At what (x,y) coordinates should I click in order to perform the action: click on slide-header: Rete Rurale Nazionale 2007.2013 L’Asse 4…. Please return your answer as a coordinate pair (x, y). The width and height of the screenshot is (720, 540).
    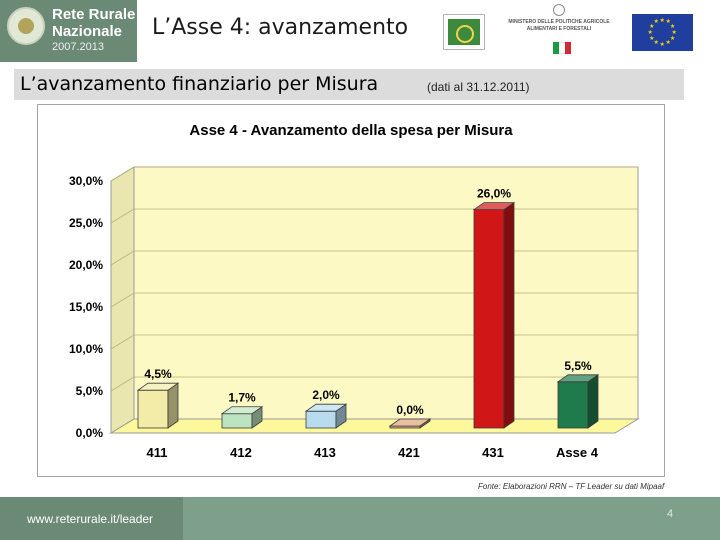
    Looking at the image, I should click on (360, 31).